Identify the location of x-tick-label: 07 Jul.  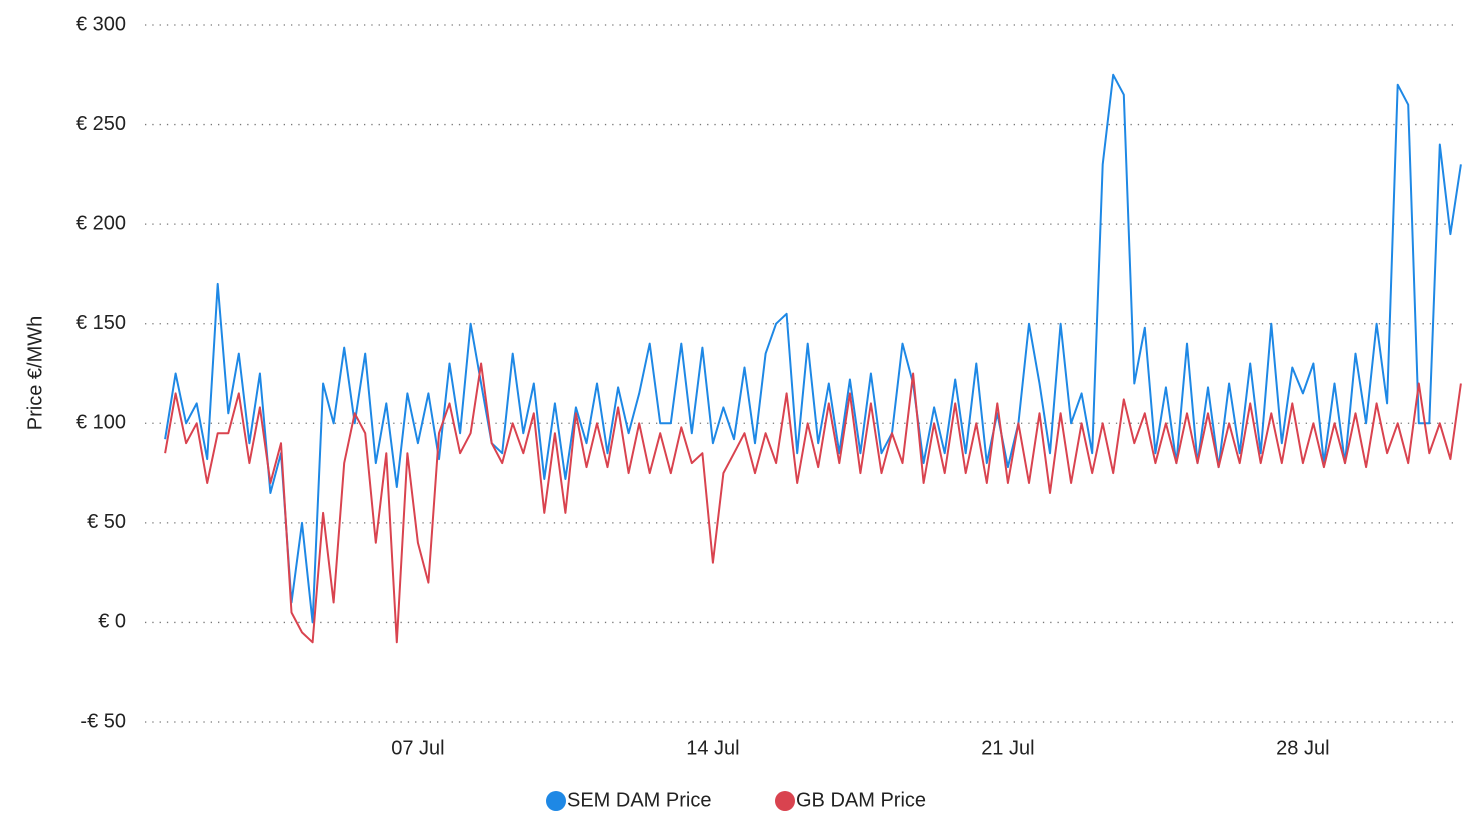
(417, 748).